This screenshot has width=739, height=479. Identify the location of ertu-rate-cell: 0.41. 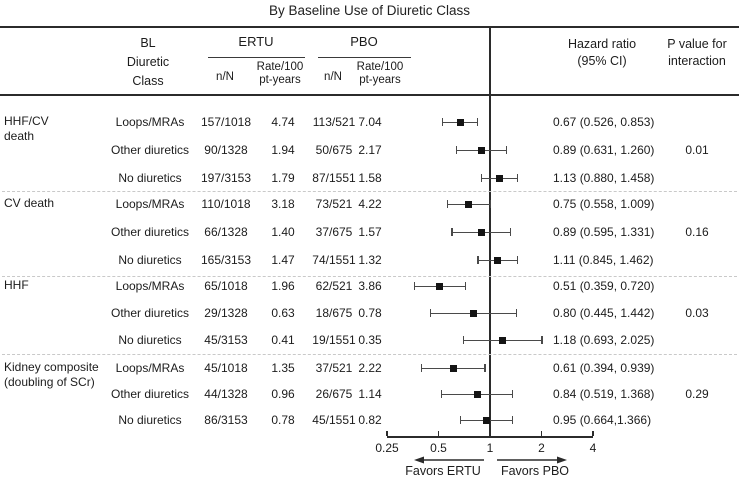
(283, 340).